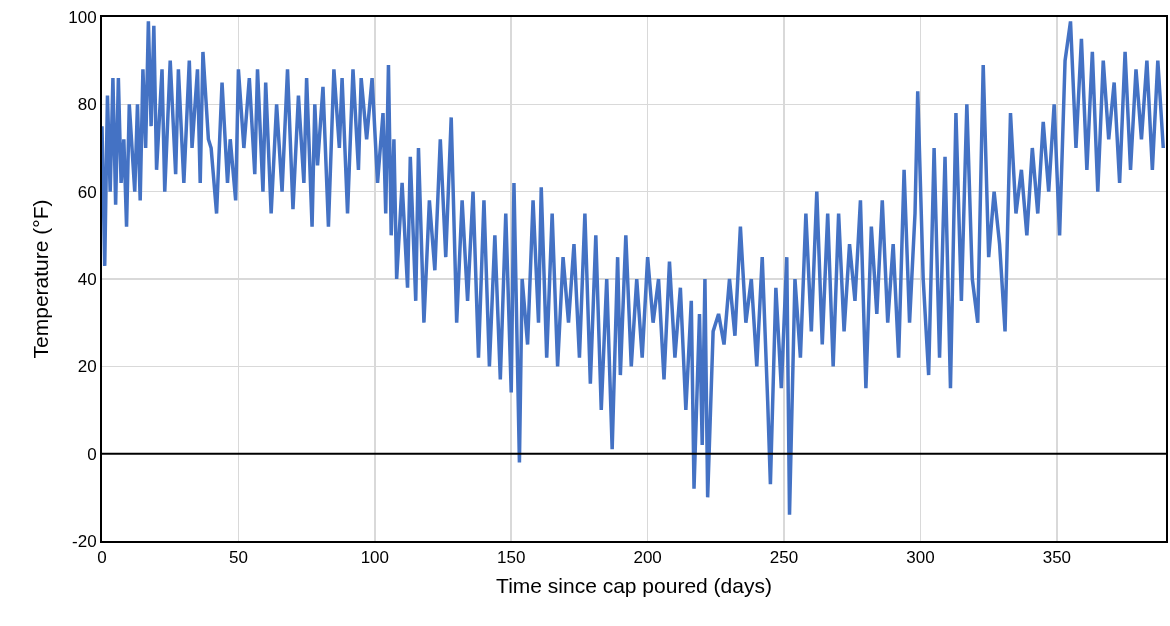 The width and height of the screenshot is (1170, 626). Describe the element at coordinates (634, 586) in the screenshot. I see `x-axis-title: Time since cap poured (days)` at that location.